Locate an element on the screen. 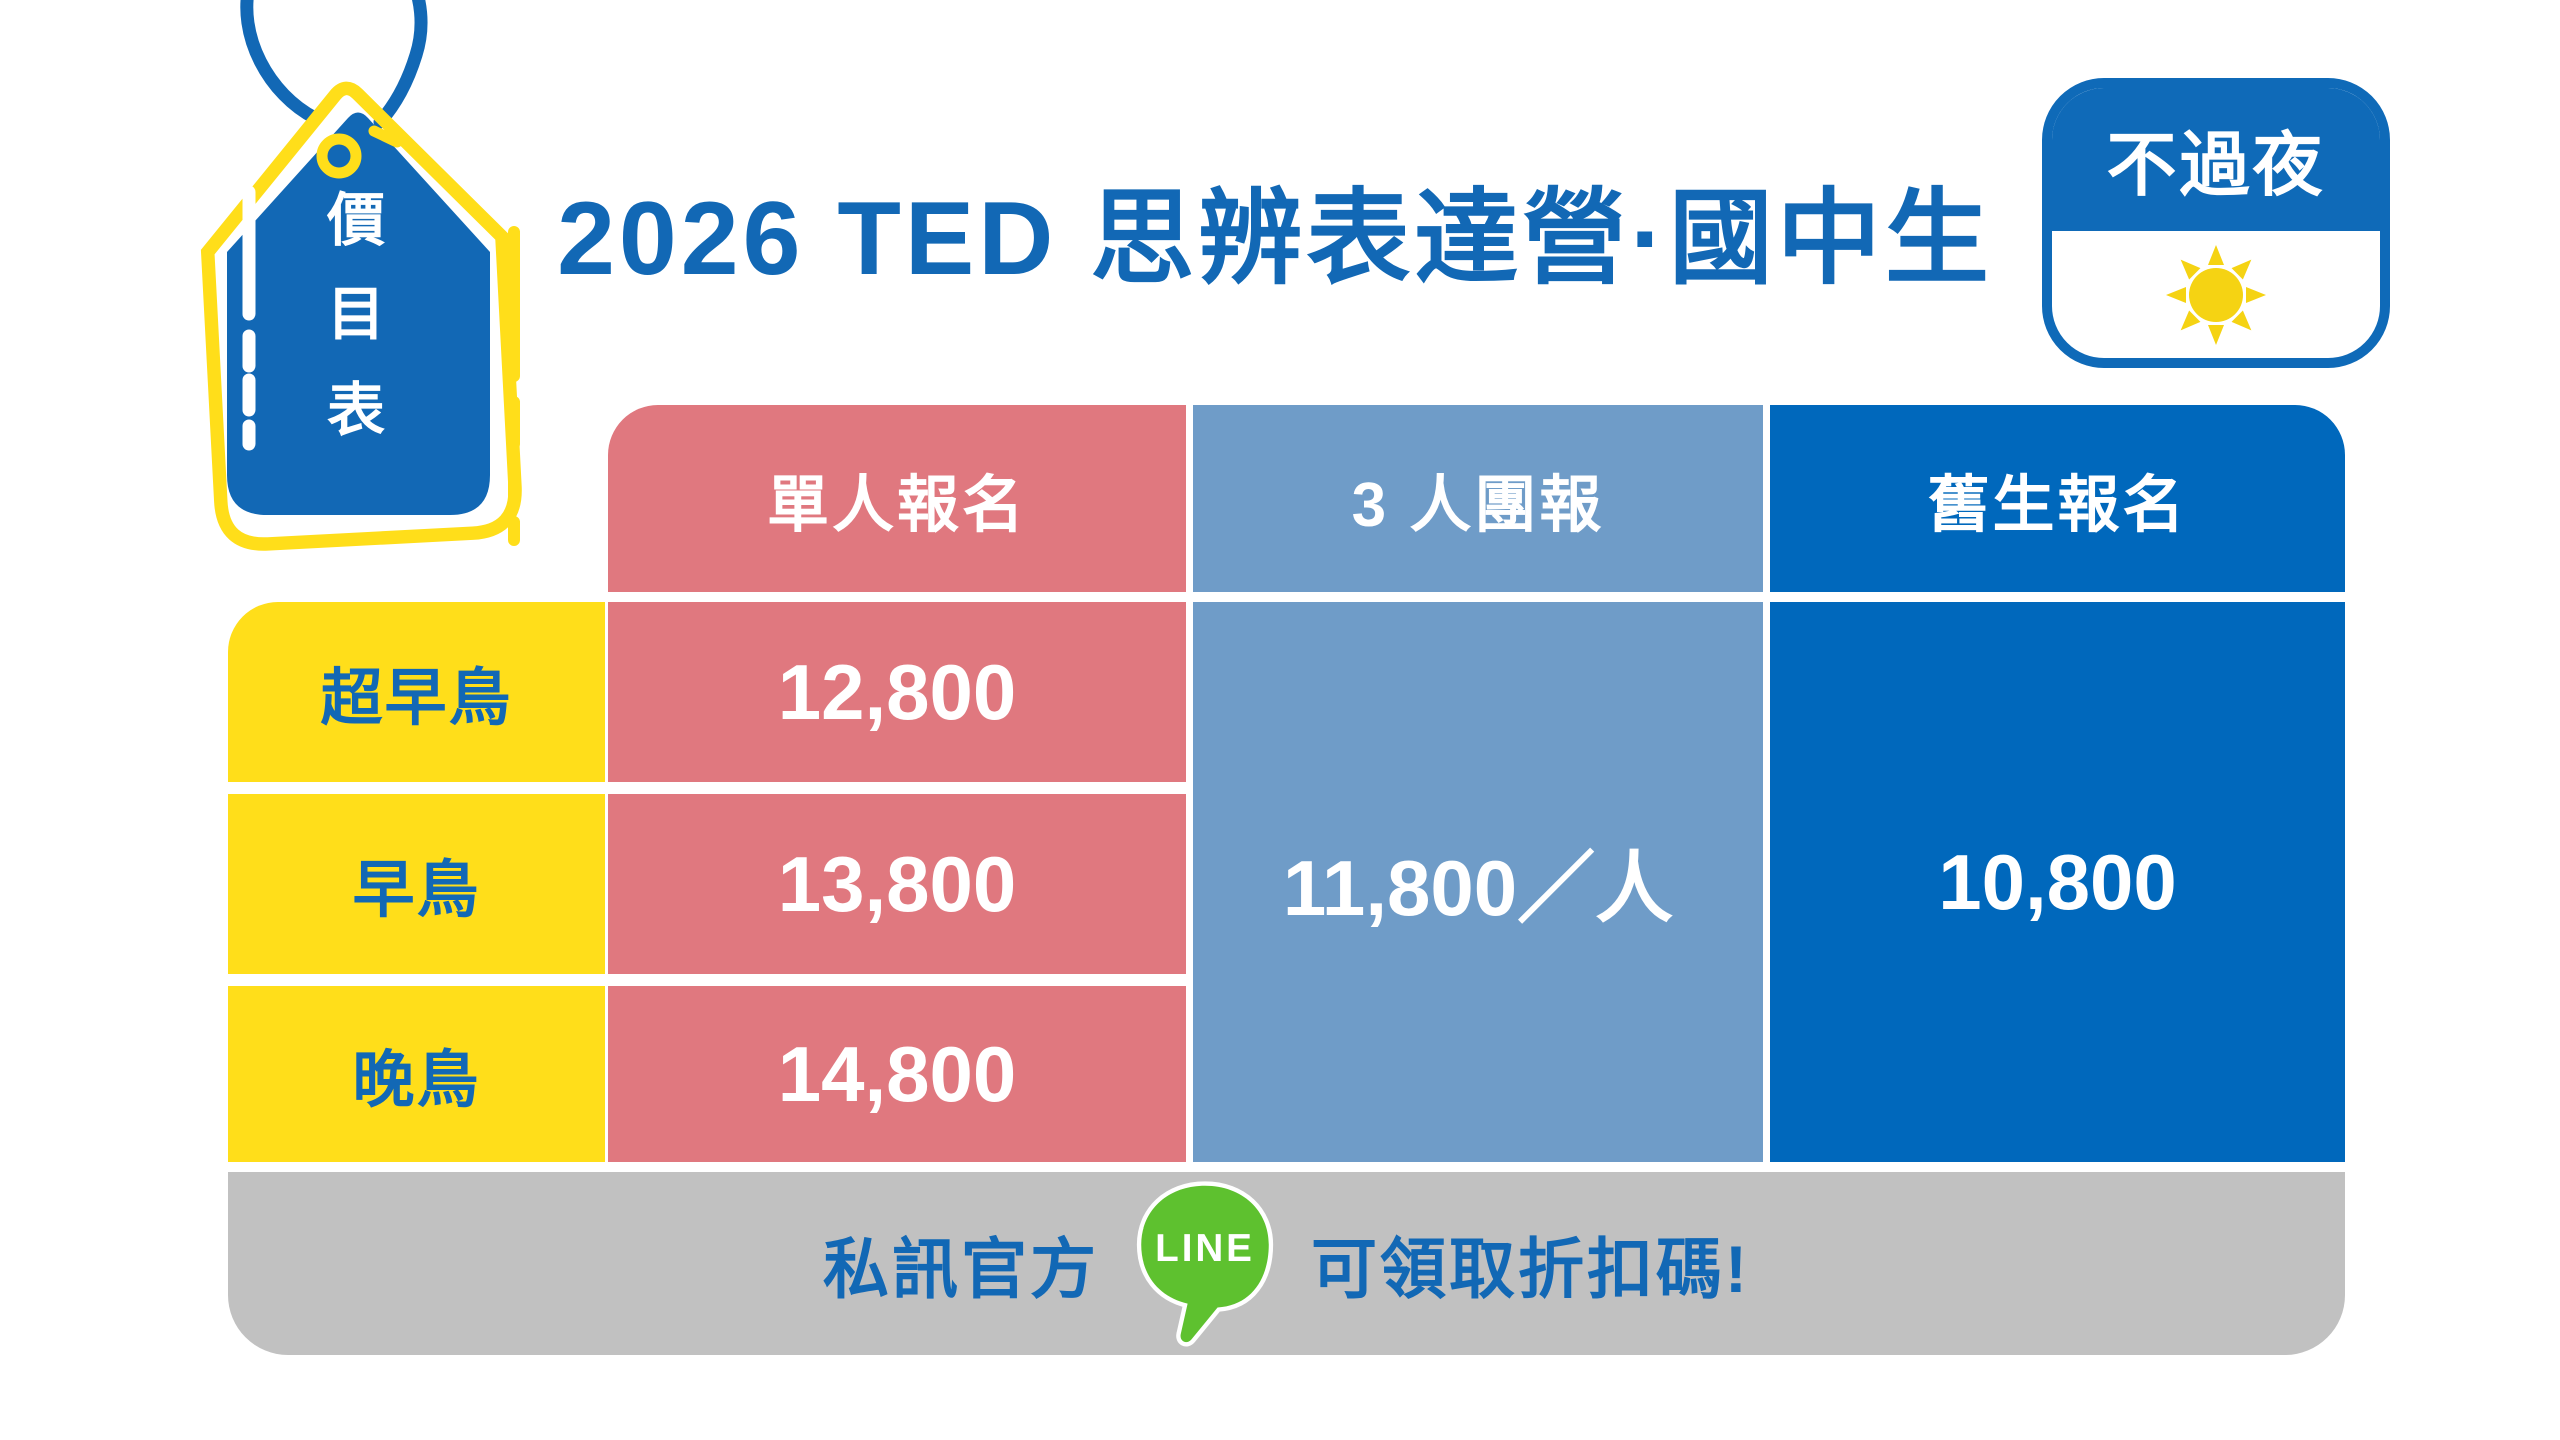 This screenshot has width=2560, height=1440. sun-icon is located at coordinates (2216, 294).